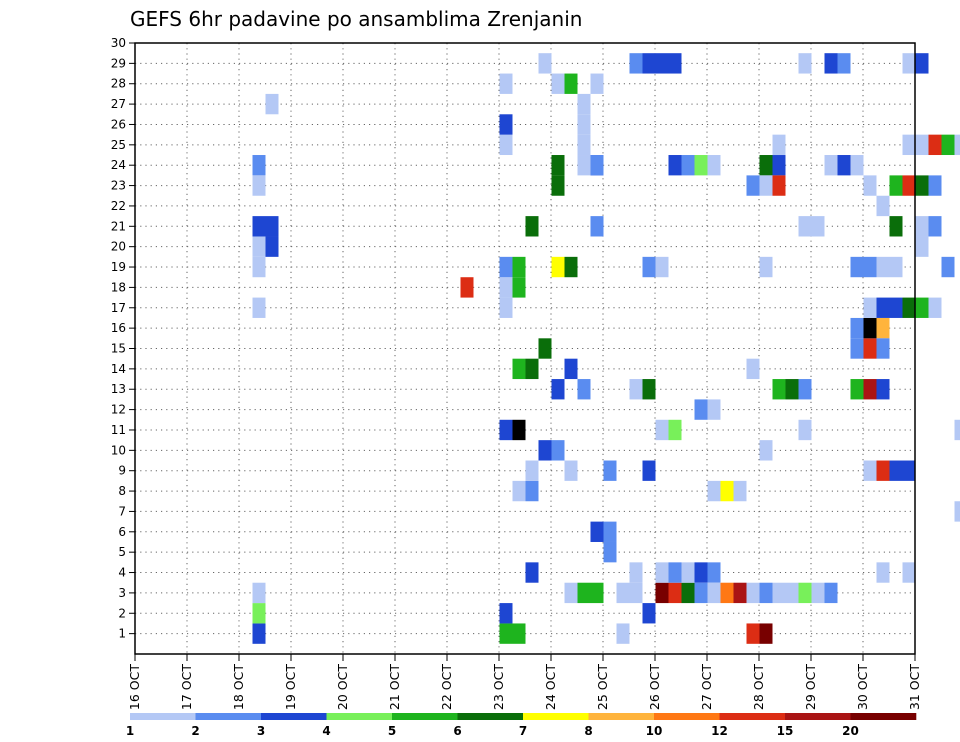  Describe the element at coordinates (118, 410) in the screenshot. I see `y-tick-label: 12` at that location.